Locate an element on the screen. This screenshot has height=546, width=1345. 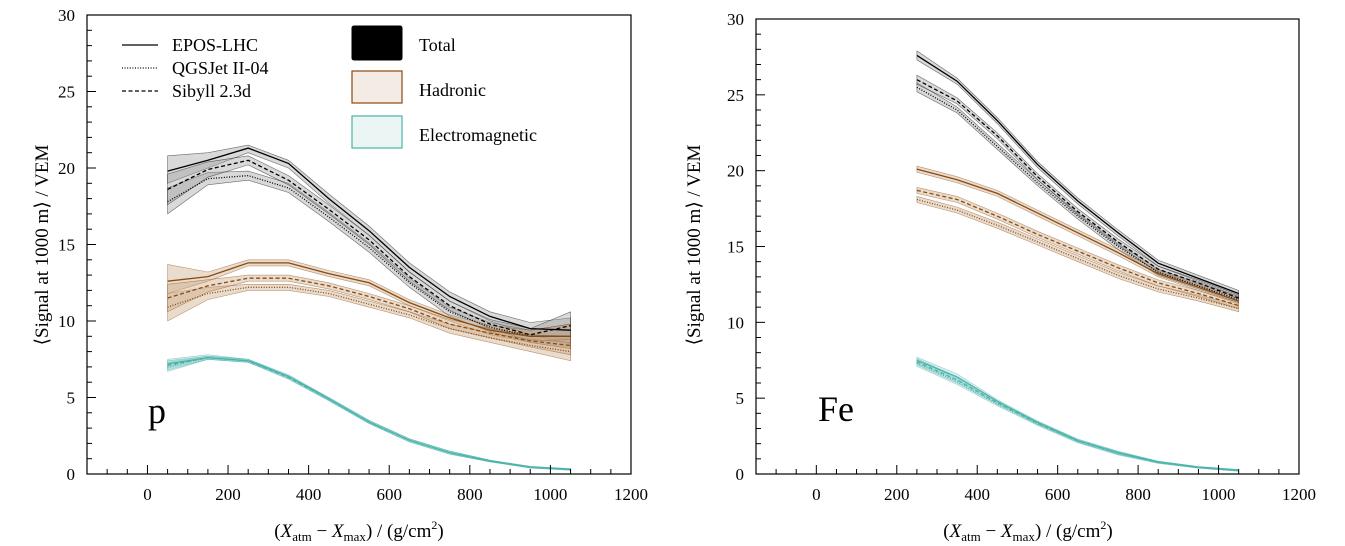
legend-model-sibyll: Sibyll 2.3d is located at coordinates (211, 91).